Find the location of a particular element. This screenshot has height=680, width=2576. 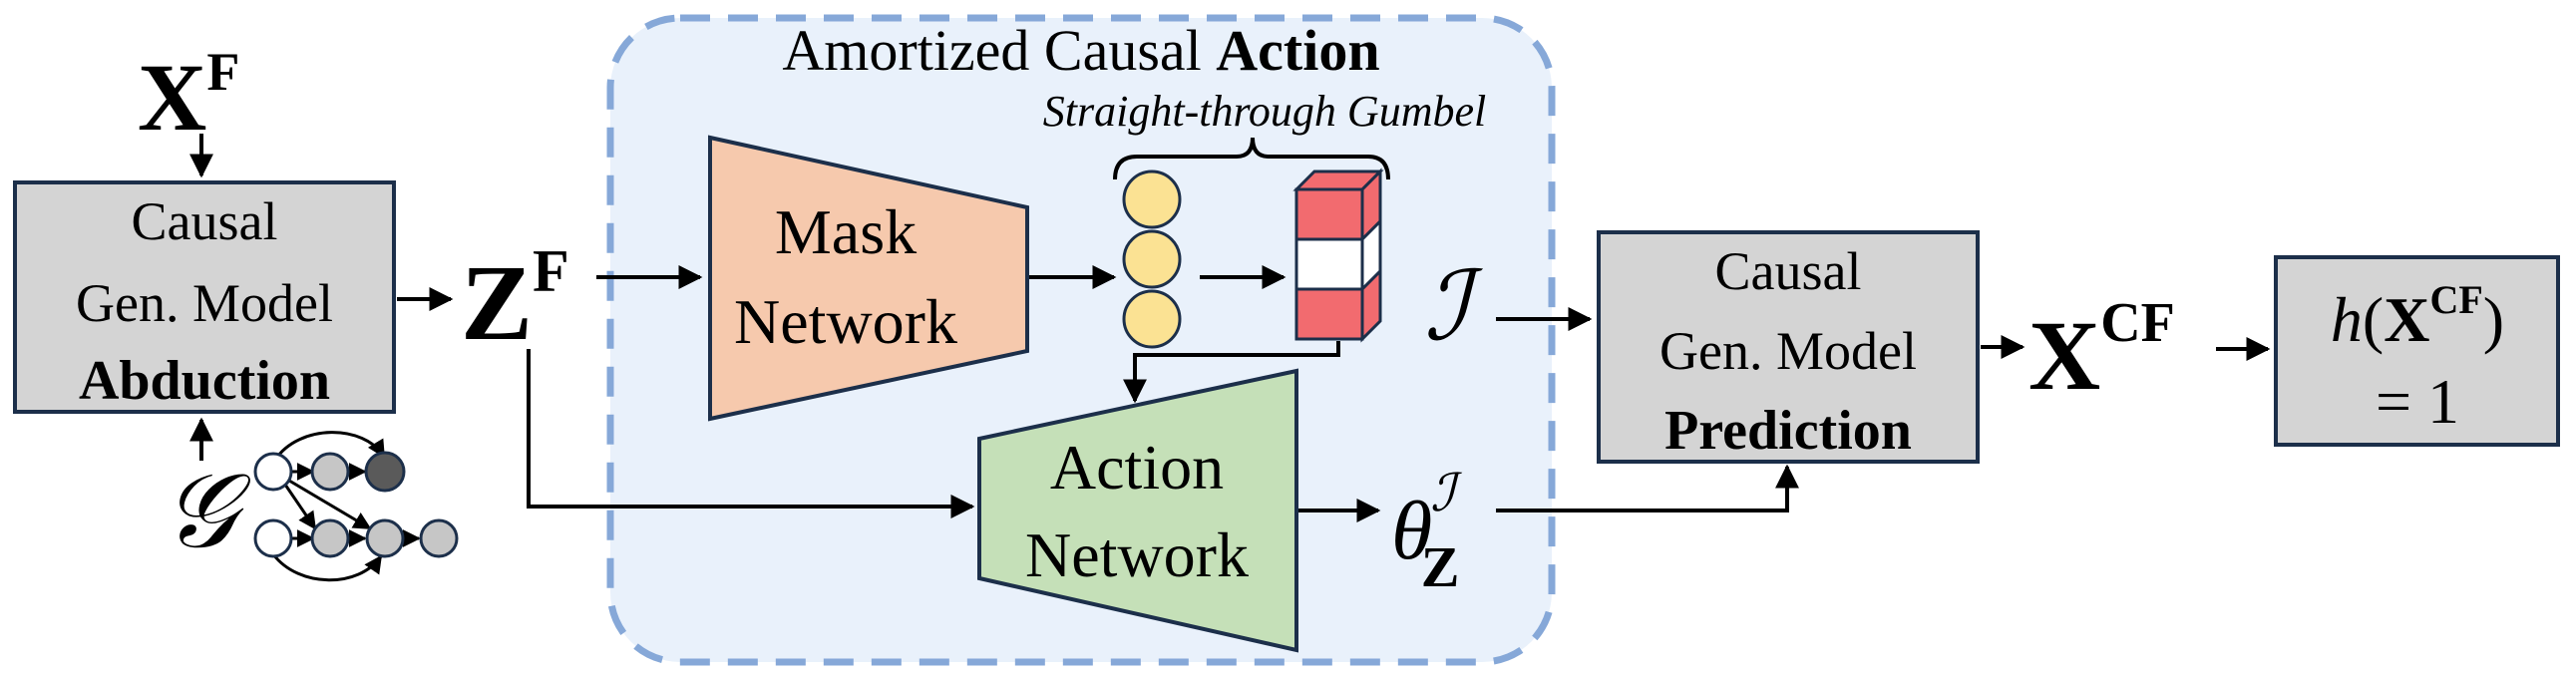

prediction-line3: Prediction is located at coordinates (1788, 431).